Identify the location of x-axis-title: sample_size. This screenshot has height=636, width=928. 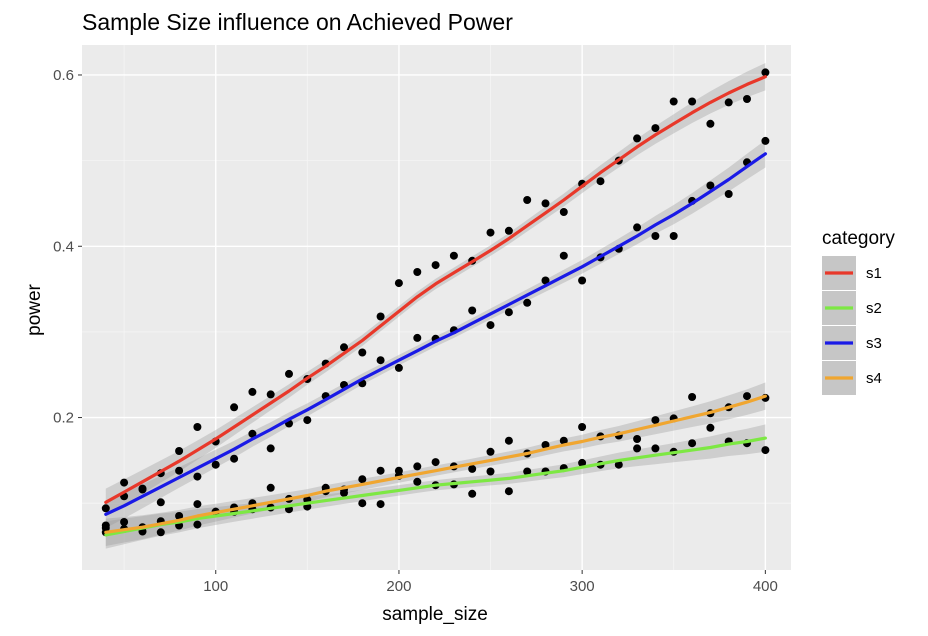
(435, 614).